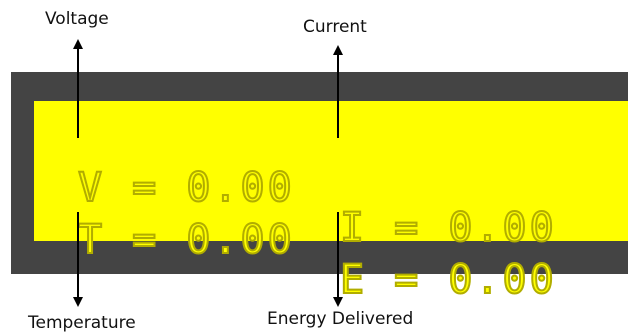  Describe the element at coordinates (448, 280) in the screenshot. I see `energy-readout: E = 0.00` at that location.